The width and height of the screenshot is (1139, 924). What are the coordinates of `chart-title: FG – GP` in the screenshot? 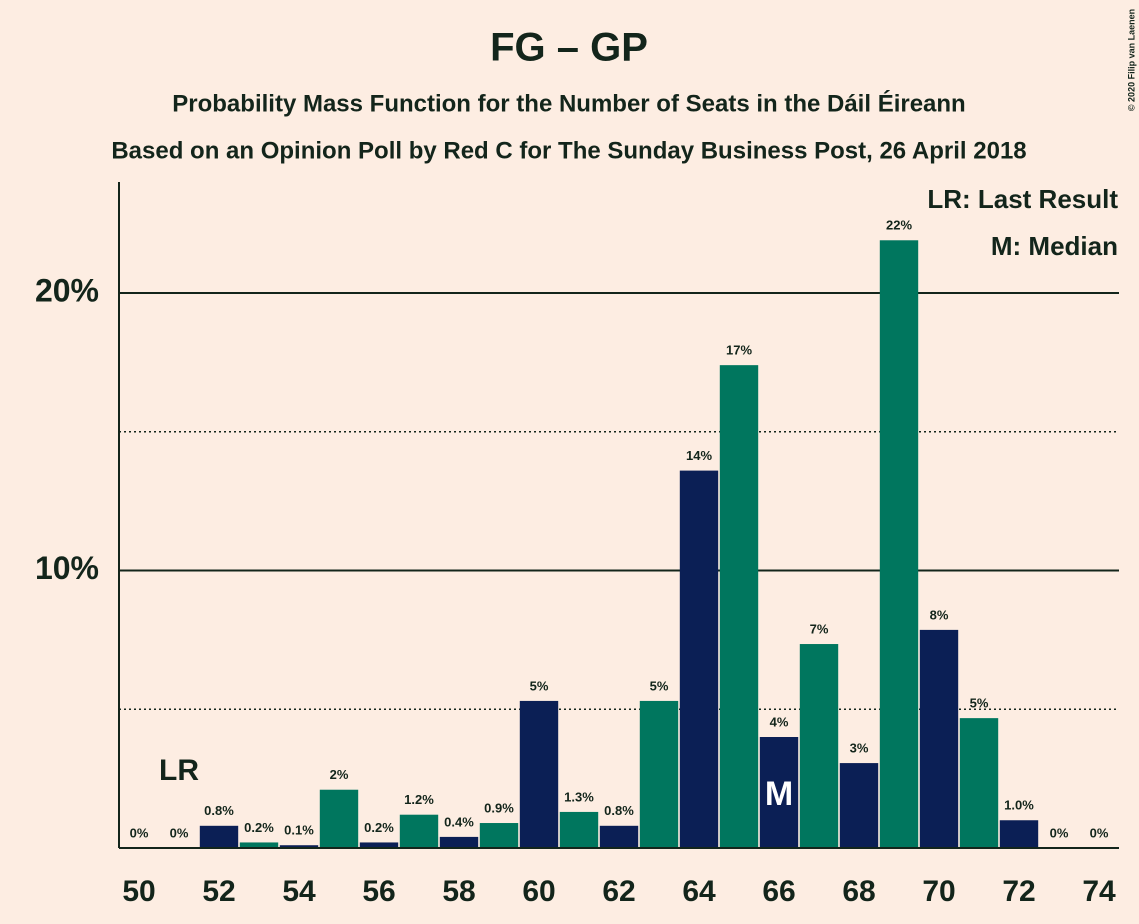 It's located at (569, 48).